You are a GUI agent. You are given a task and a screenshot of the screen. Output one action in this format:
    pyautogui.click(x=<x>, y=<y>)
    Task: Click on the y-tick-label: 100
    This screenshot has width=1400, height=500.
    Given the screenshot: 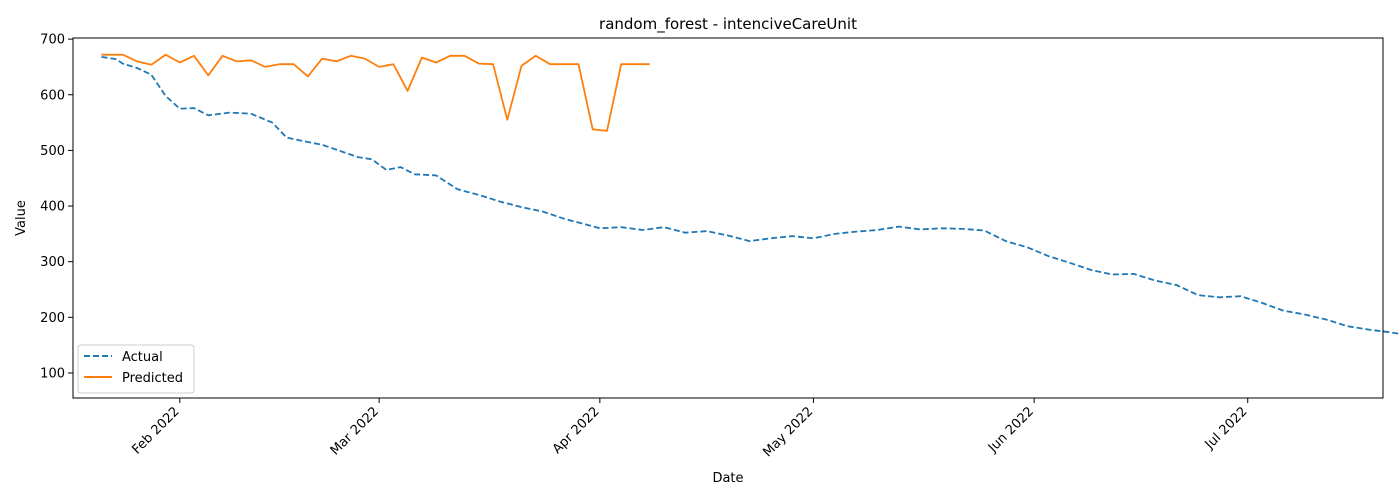 What is the action you would take?
    pyautogui.click(x=52, y=373)
    